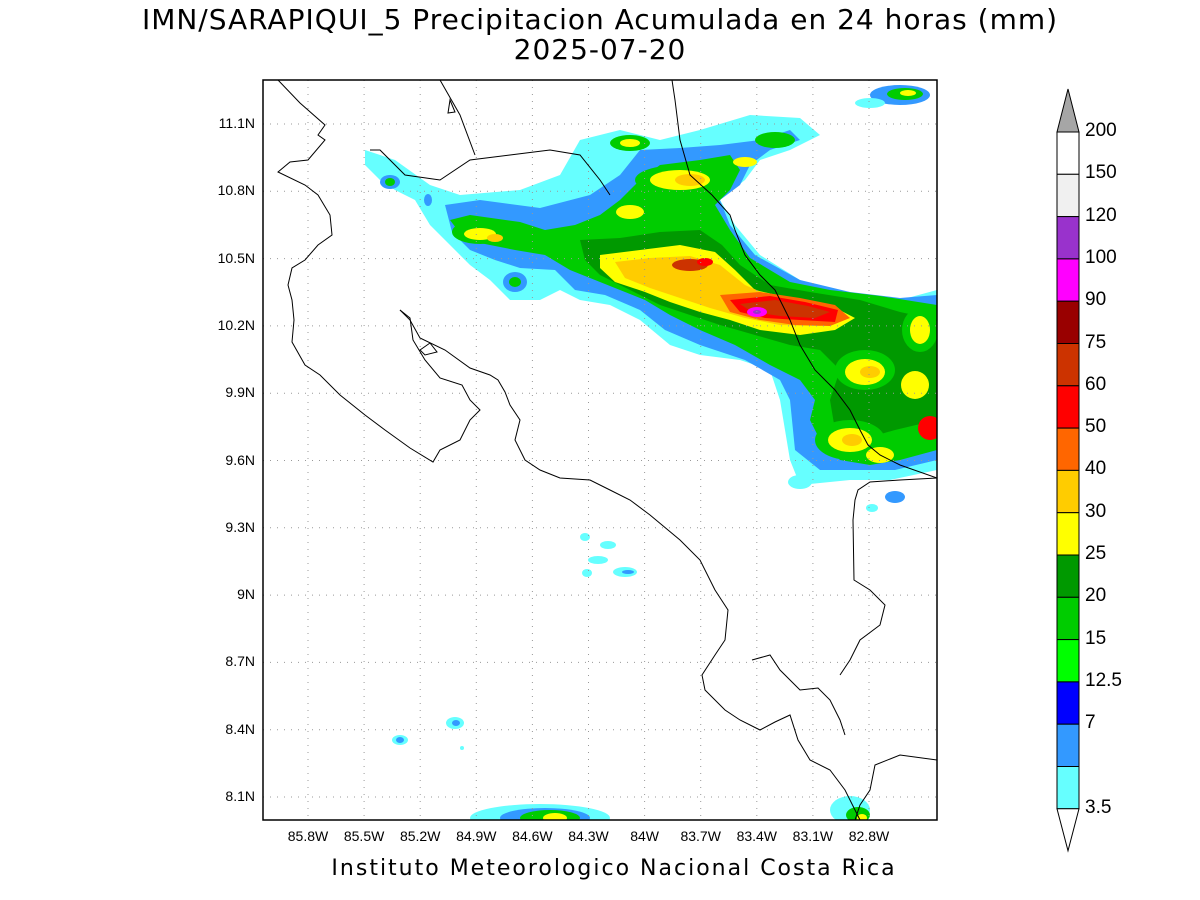  What do you see at coordinates (1096, 511) in the screenshot?
I see `colorbar-label: 30` at bounding box center [1096, 511].